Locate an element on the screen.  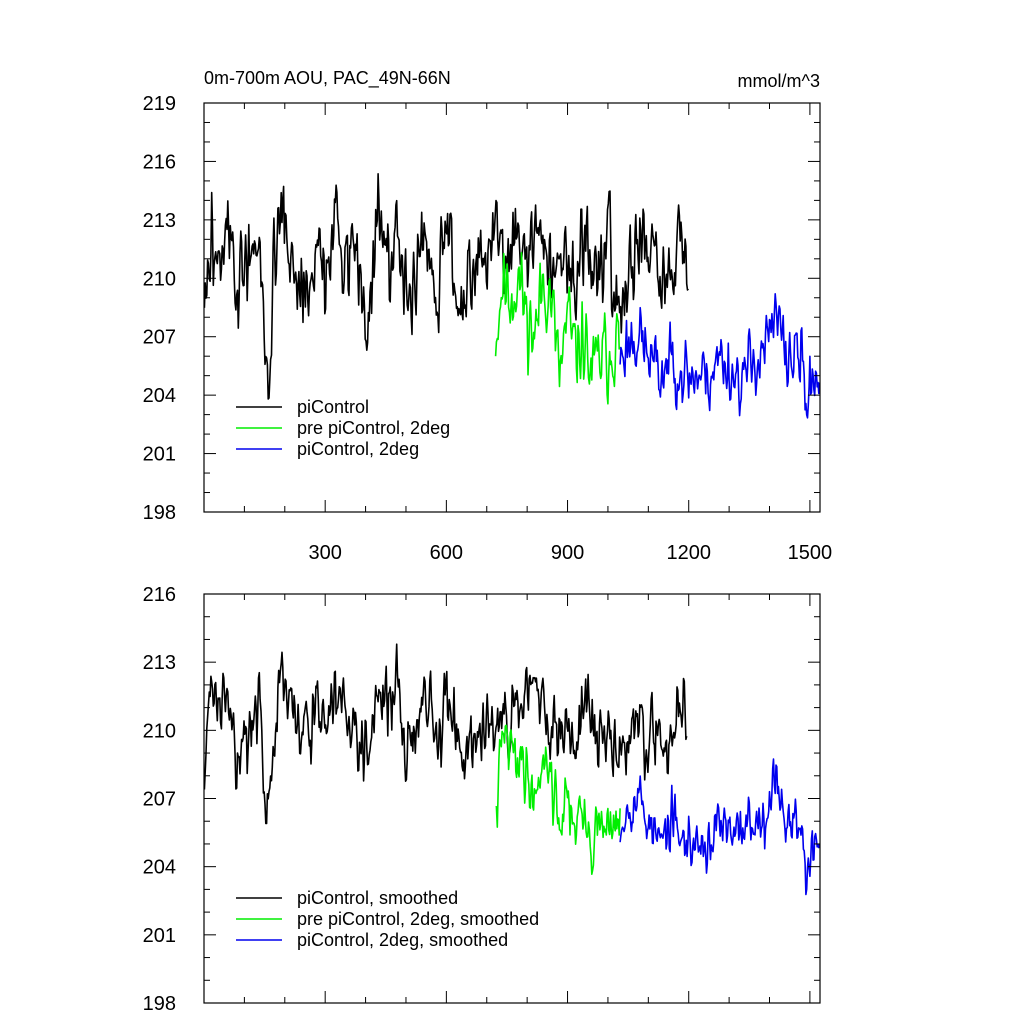
legend-label: piControl, 2deg, smoothed is located at coordinates (402, 940).